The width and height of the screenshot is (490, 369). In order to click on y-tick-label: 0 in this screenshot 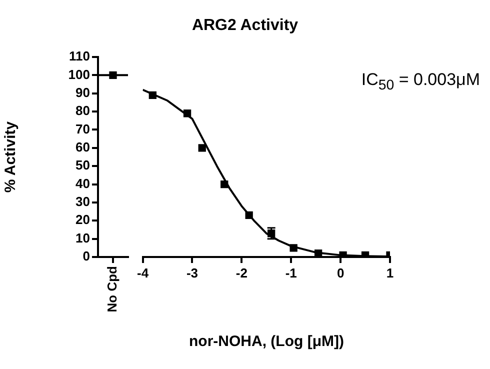, I will do `click(86, 256)`.